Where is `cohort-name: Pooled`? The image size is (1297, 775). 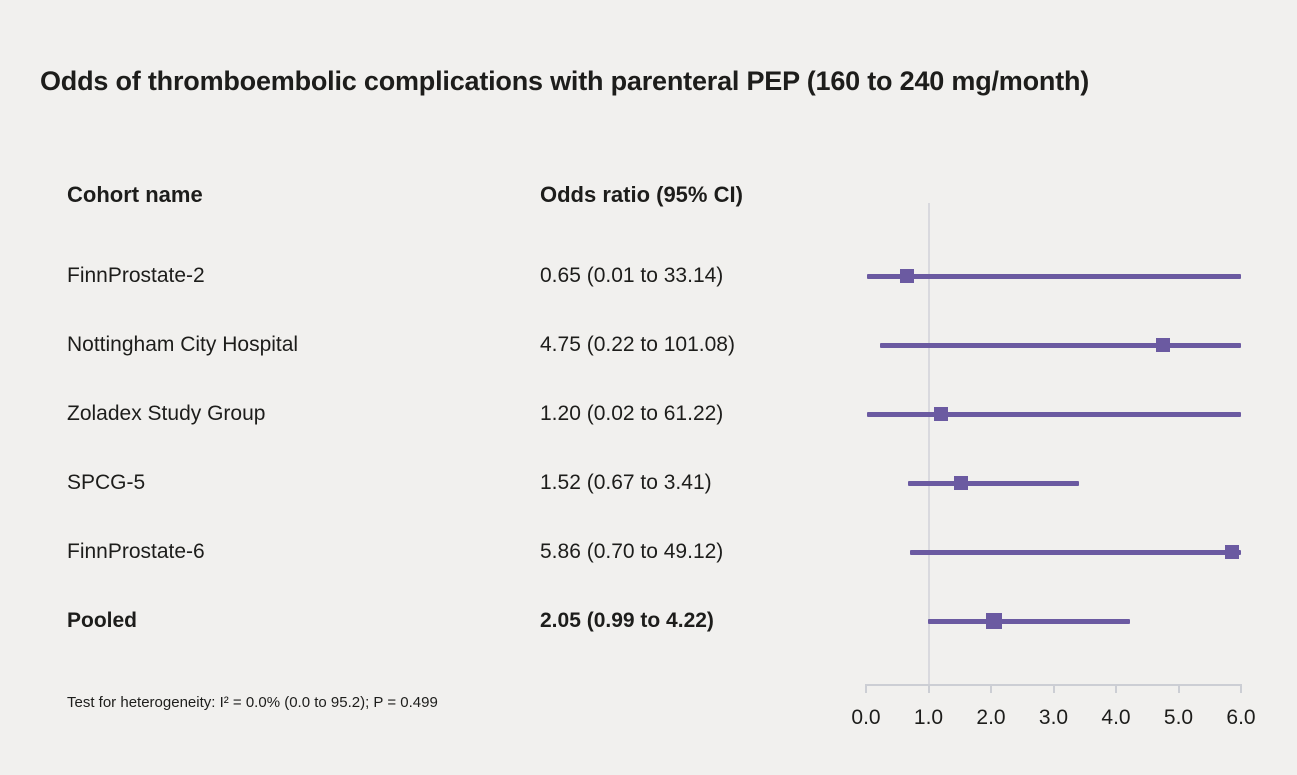 cohort-name: Pooled is located at coordinates (102, 620).